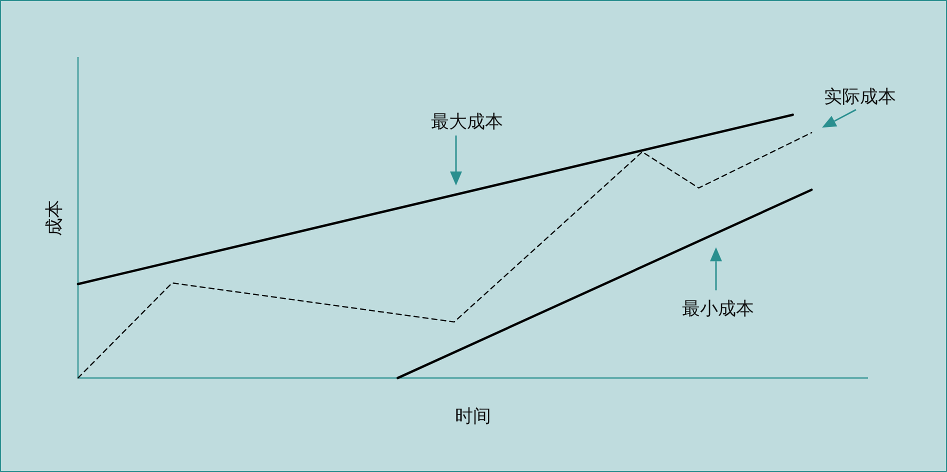 Image resolution: width=947 pixels, height=472 pixels. What do you see at coordinates (860, 97) in the screenshot?
I see `series-label: 实际成本` at bounding box center [860, 97].